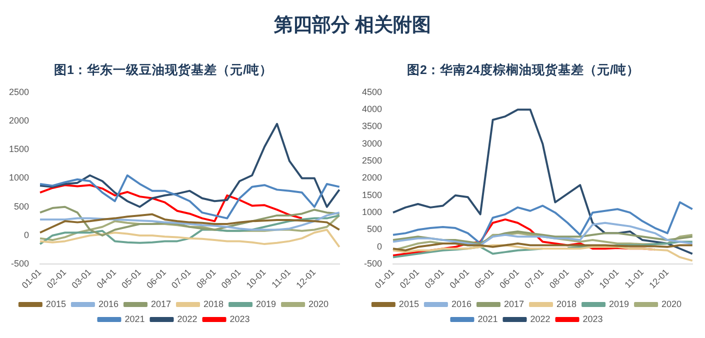  I want to click on y-tick-label: 3500, so click(372, 126).